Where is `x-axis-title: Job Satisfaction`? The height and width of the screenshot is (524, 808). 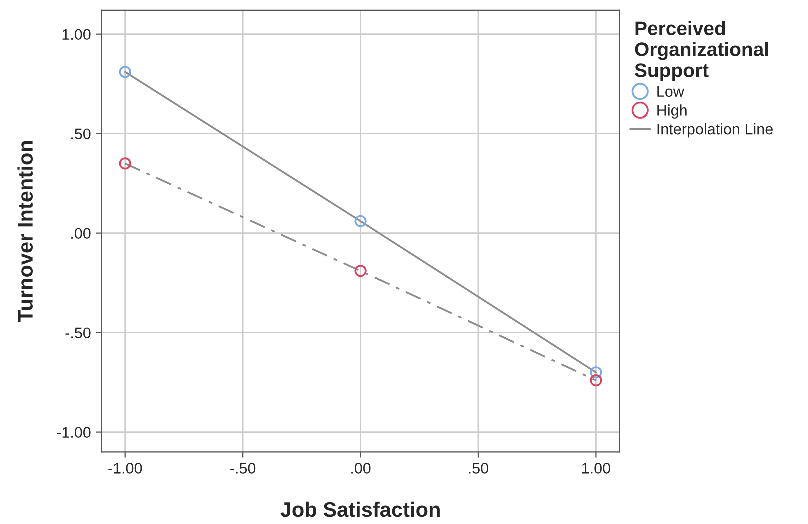 x-axis-title: Job Satisfaction is located at coordinates (360, 510).